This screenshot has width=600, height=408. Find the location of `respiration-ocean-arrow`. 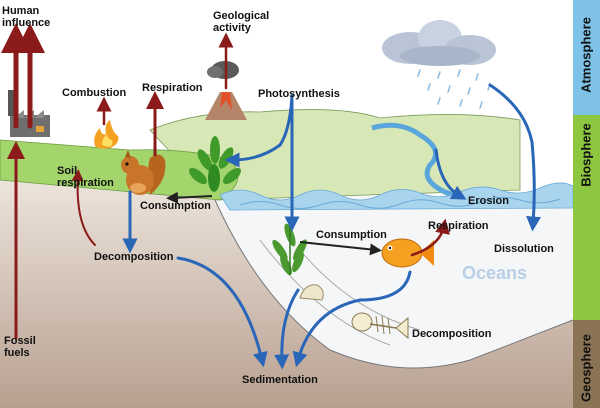

respiration-ocean-arrow is located at coordinates (430, 237).